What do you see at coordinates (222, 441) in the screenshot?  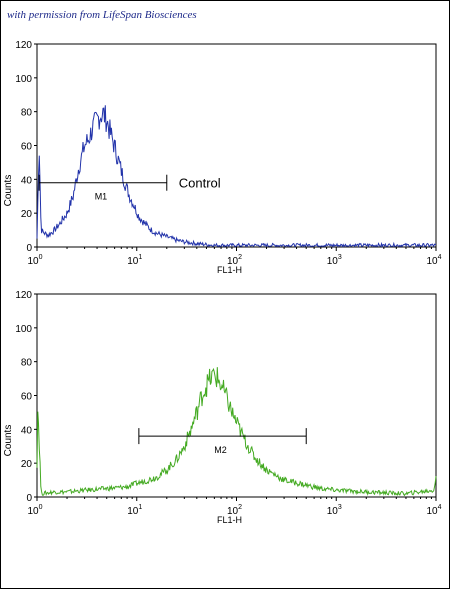 I see `marker-bracket: M2` at bounding box center [222, 441].